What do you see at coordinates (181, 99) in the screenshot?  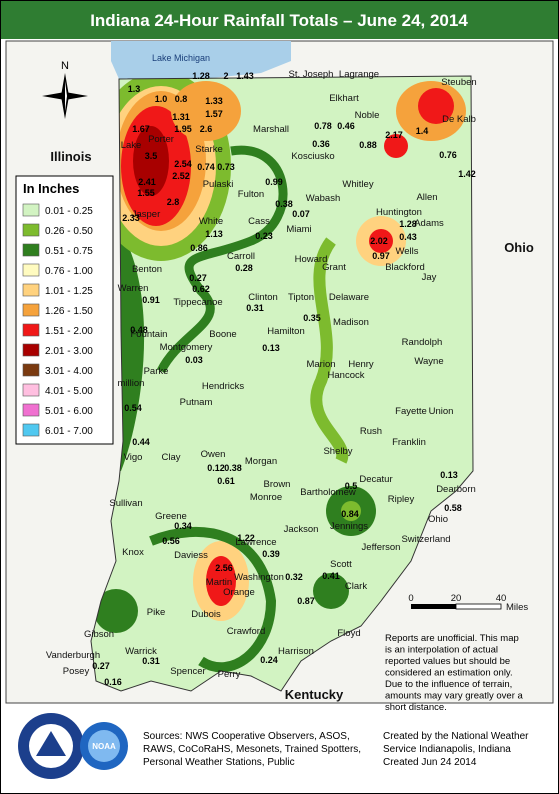 I see `rainfall-value: 0.8` at bounding box center [181, 99].